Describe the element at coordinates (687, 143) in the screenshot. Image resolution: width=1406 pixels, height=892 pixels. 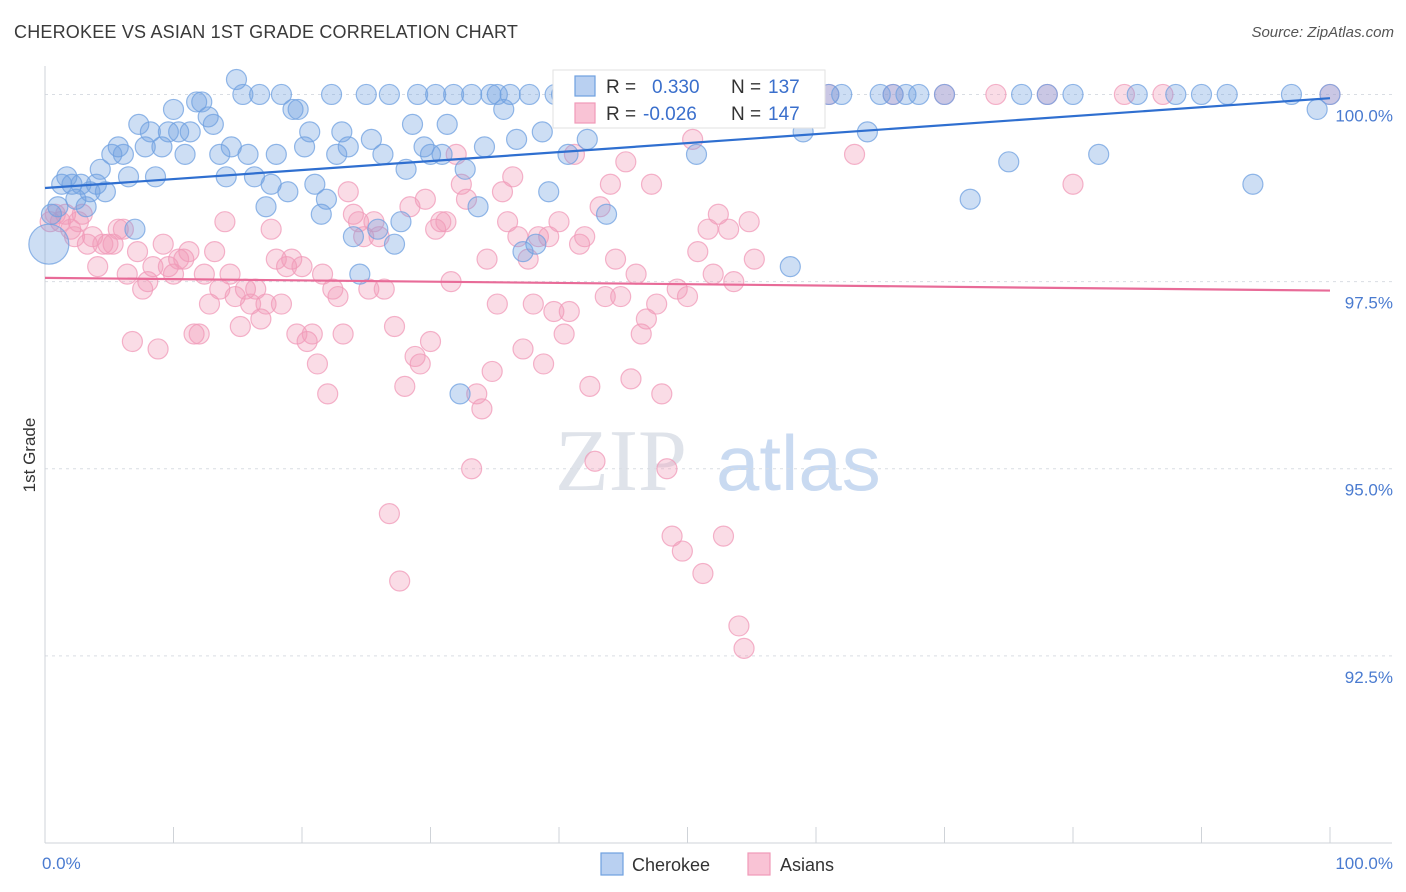
I see `cherokee-trend-line` at that location.